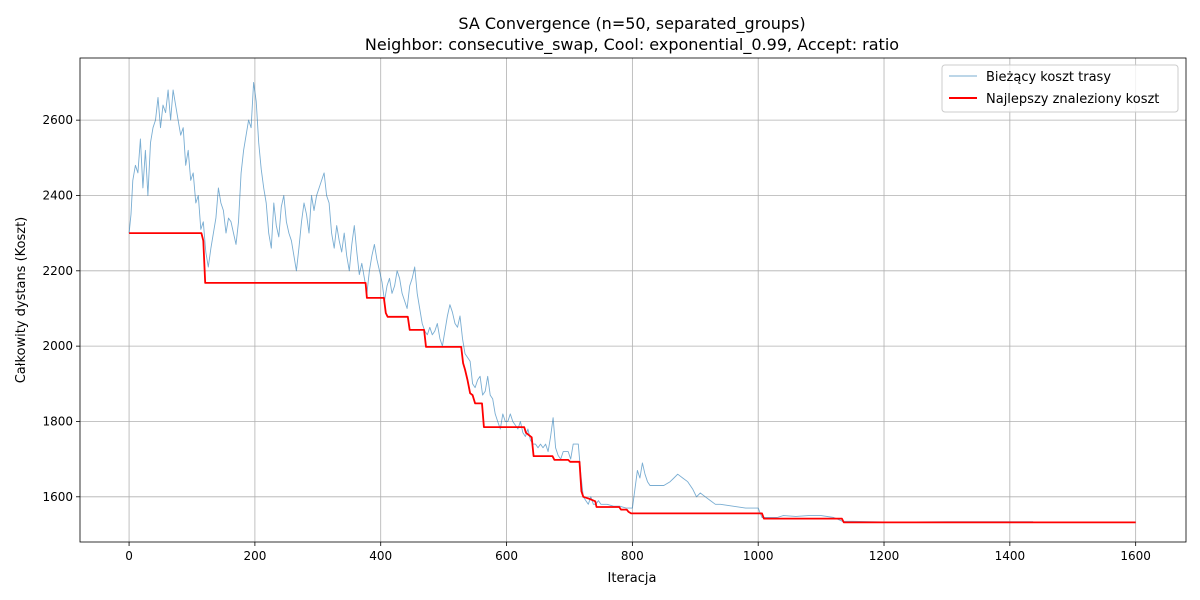 This screenshot has width=1200, height=600. Describe the element at coordinates (631, 24) in the screenshot. I see `chart-title-line1: SA Convergence (n=50, separated_groups)` at that location.